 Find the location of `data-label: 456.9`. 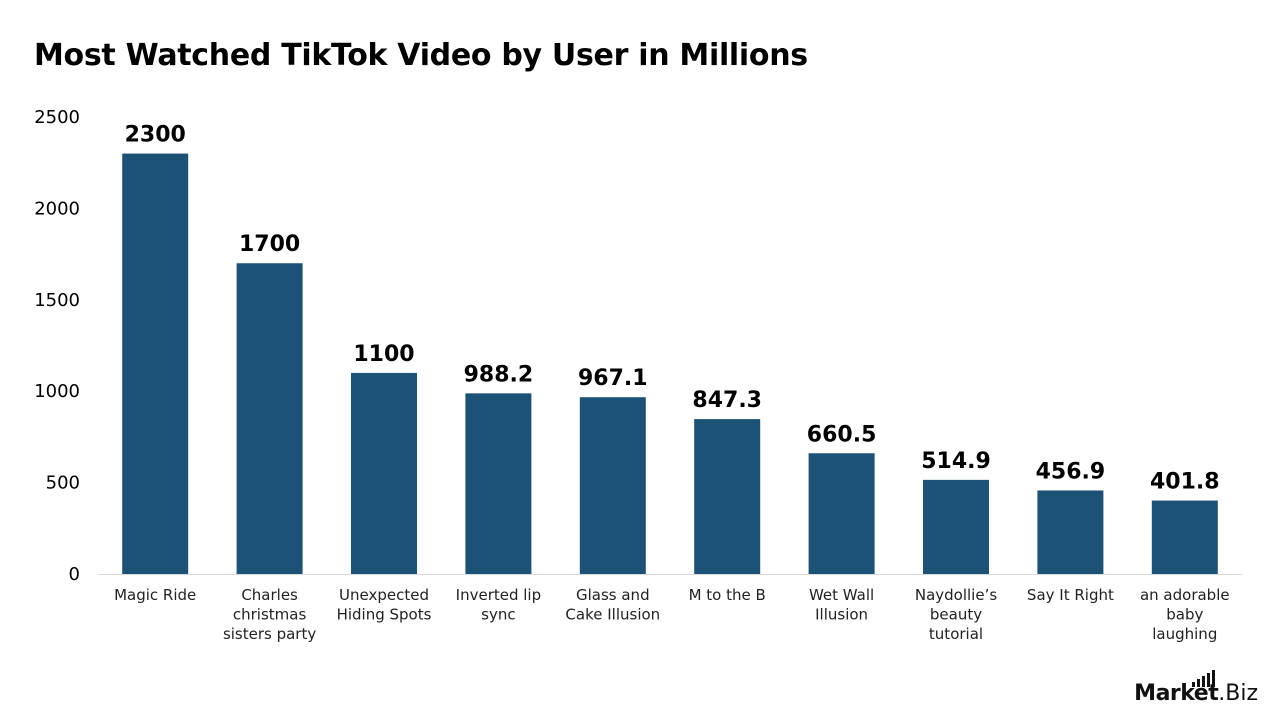

data-label: 456.9 is located at coordinates (1071, 471).